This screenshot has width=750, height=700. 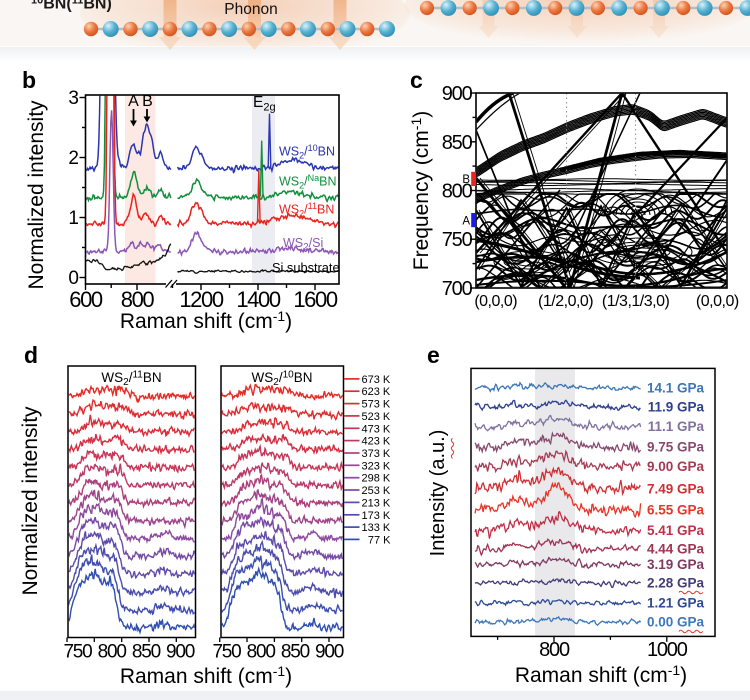 I want to click on svg-text: c, so click(x=416, y=80).